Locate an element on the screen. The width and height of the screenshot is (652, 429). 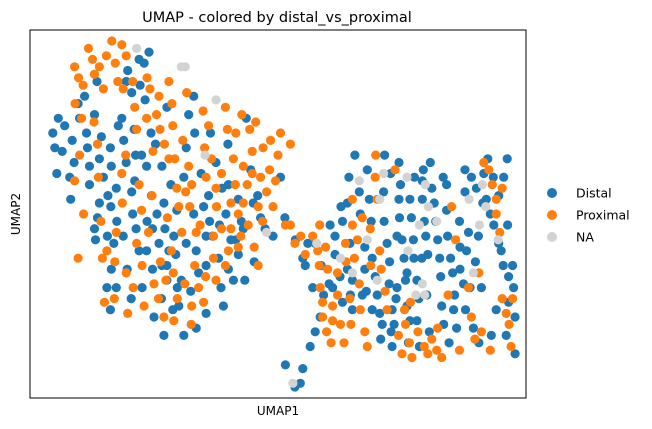
legend-label-distal: Distal is located at coordinates (594, 193).